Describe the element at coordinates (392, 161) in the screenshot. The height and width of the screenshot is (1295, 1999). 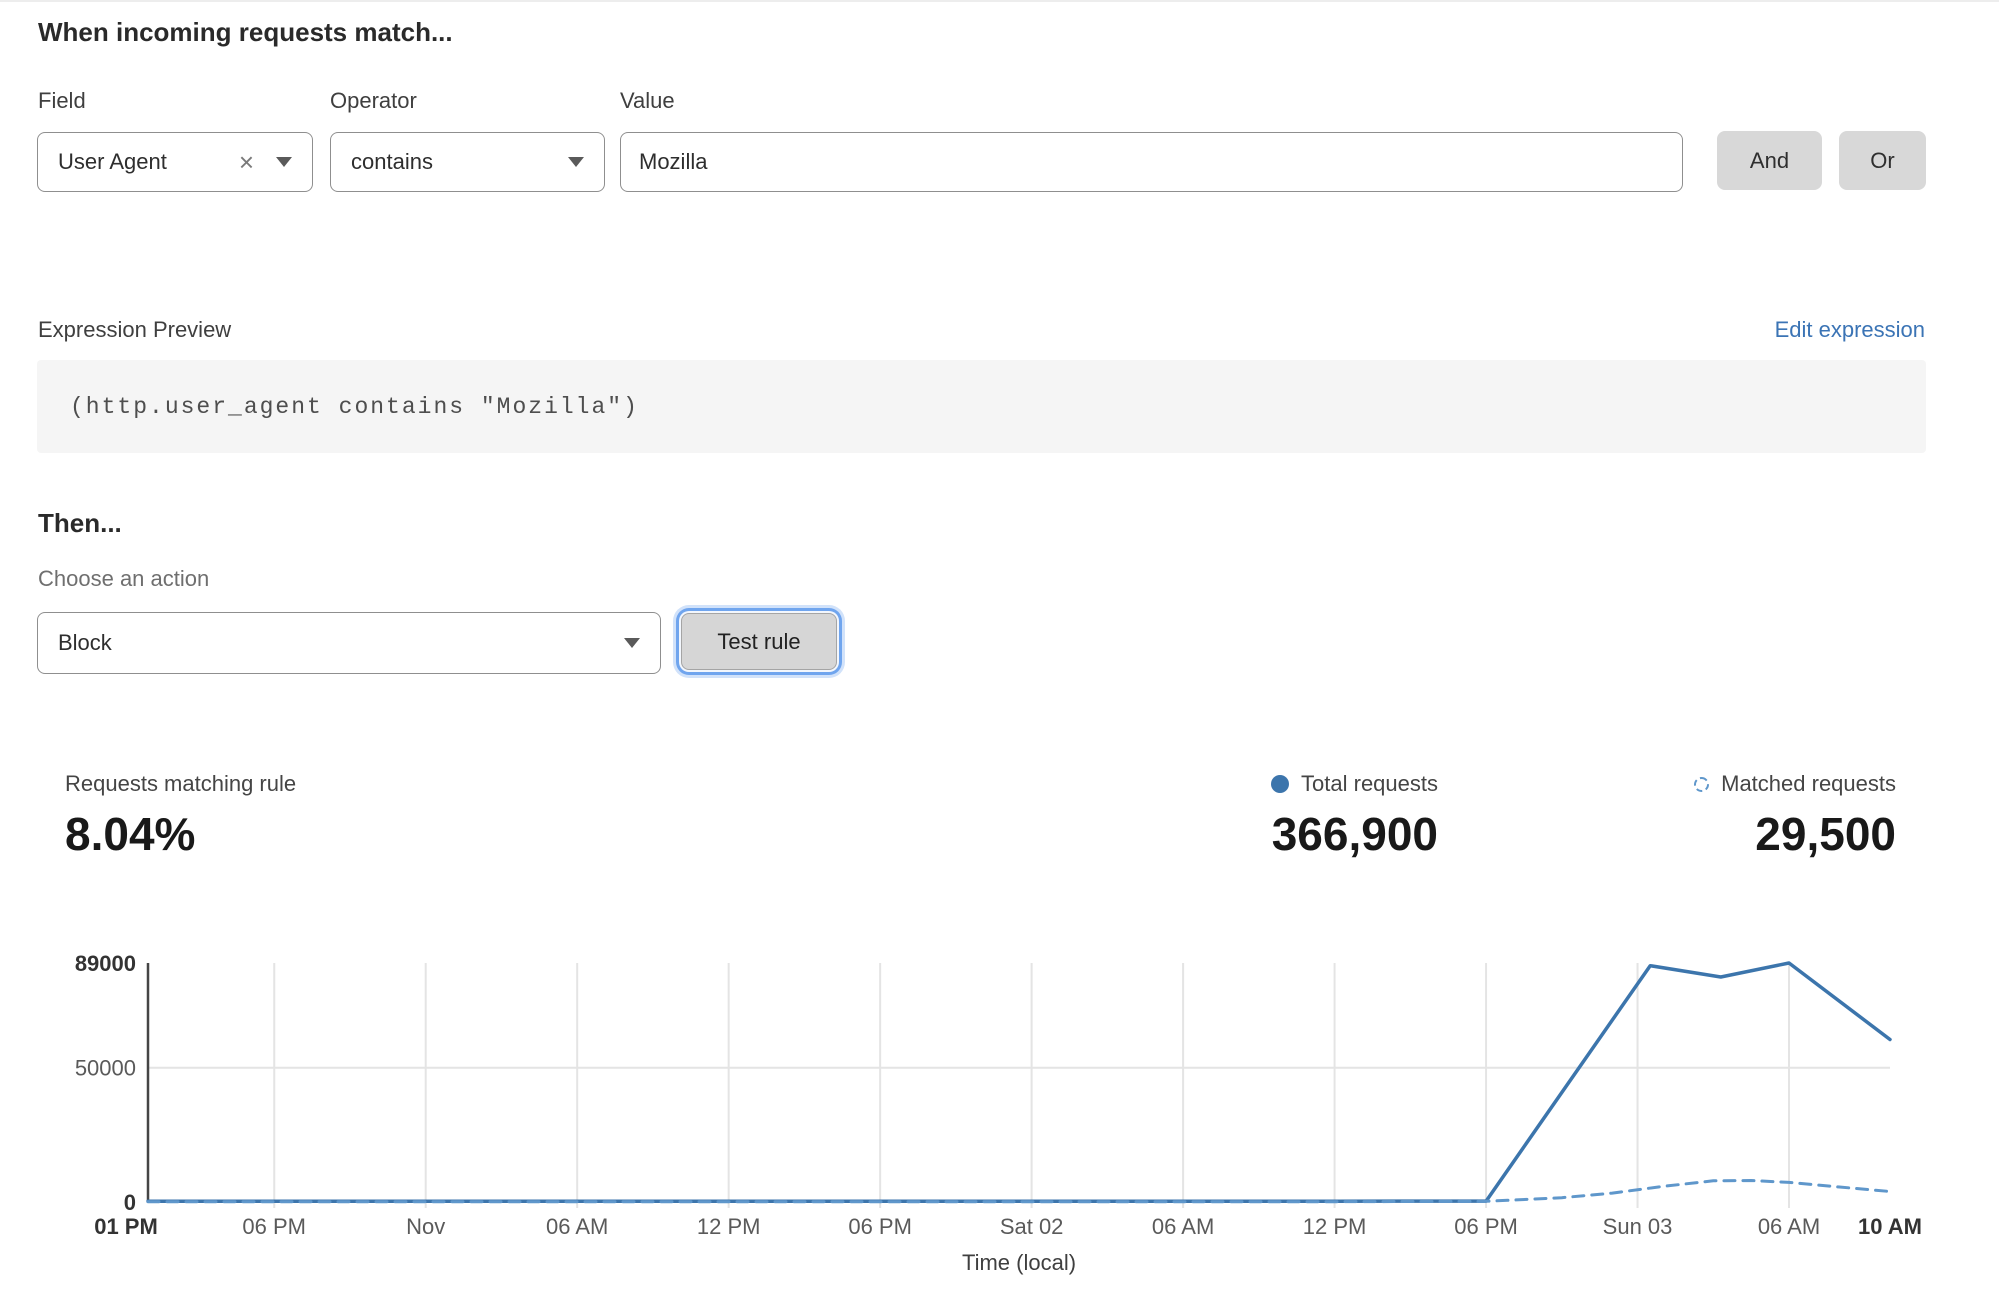
I see `operator-select-value: contains` at that location.